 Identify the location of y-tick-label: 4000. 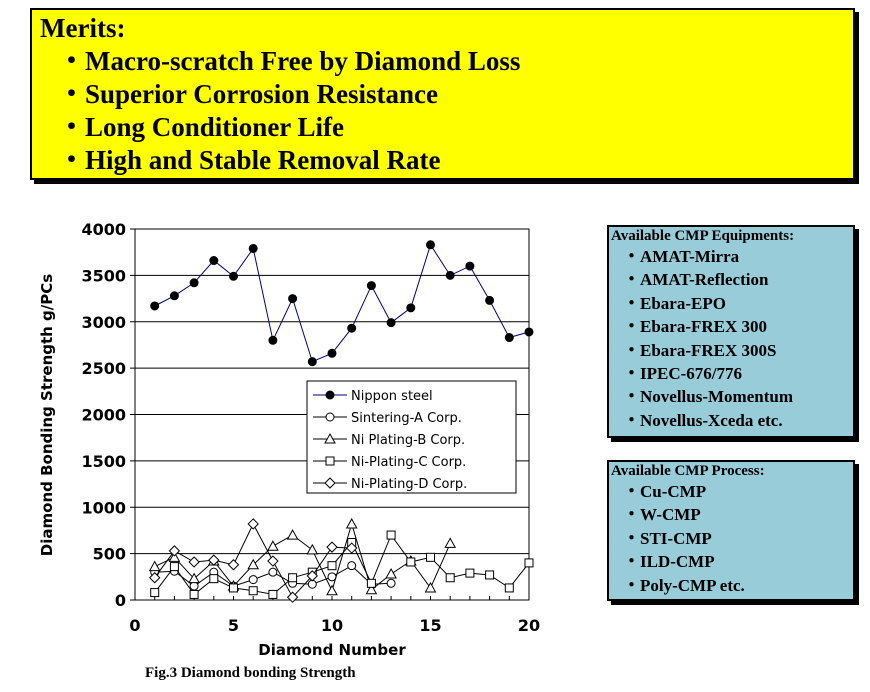
(103, 229).